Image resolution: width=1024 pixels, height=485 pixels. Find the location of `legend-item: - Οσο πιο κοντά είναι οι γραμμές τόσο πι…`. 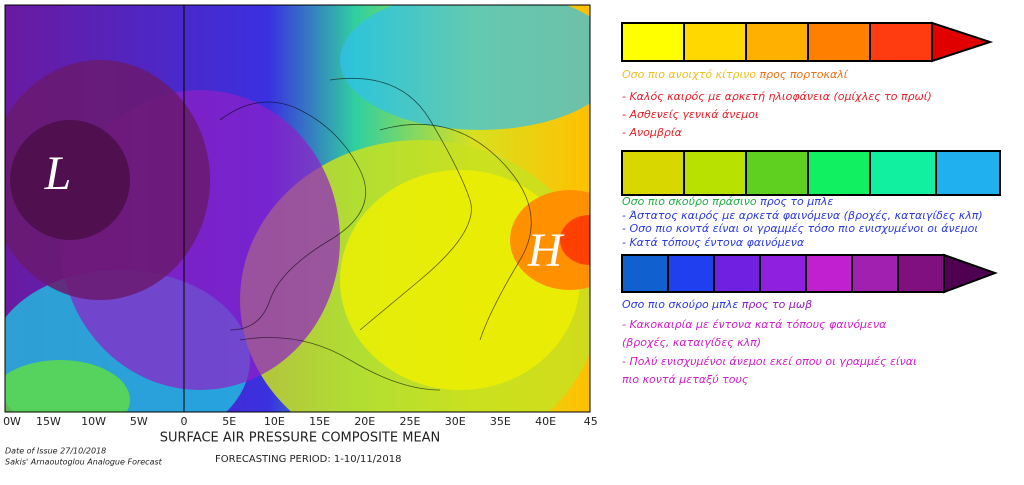

legend-item: - Οσο πιο κοντά είναι οι γραμμές τόσο πι… is located at coordinates (800, 228).